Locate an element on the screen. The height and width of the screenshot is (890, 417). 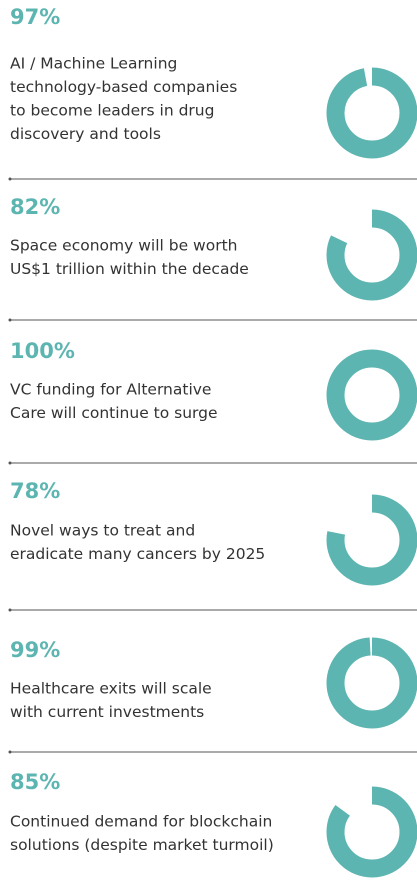
description-line: with current investments is located at coordinates (107, 712).